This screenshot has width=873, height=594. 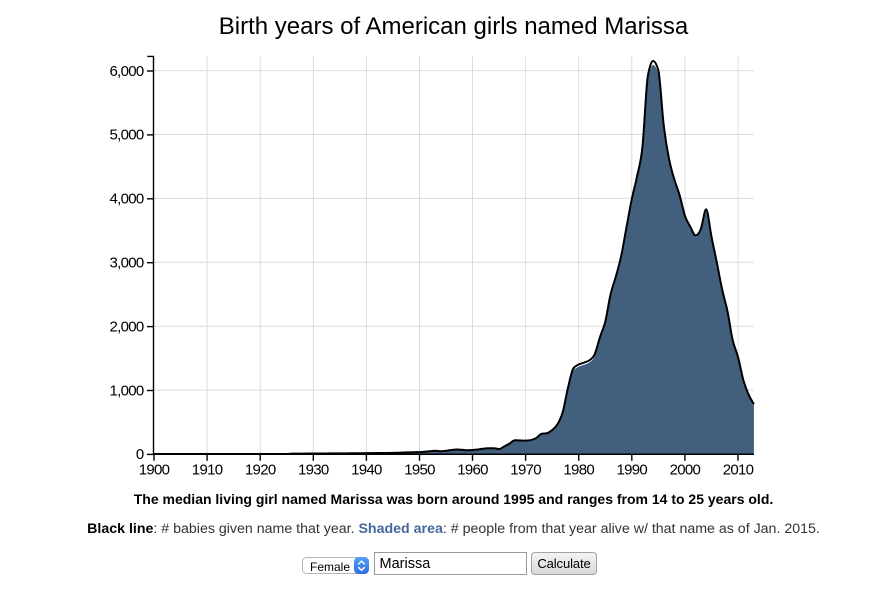 I want to click on svg-text: 5,000, so click(x=126, y=135).